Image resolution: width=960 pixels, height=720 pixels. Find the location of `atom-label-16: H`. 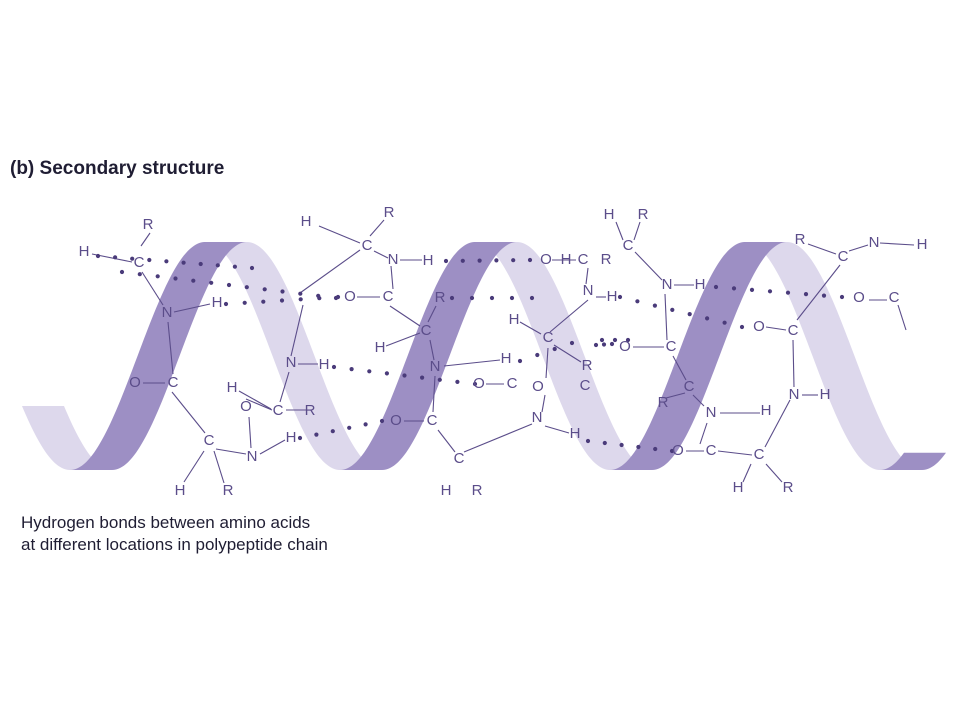

atom-label-16: H is located at coordinates (232, 387).